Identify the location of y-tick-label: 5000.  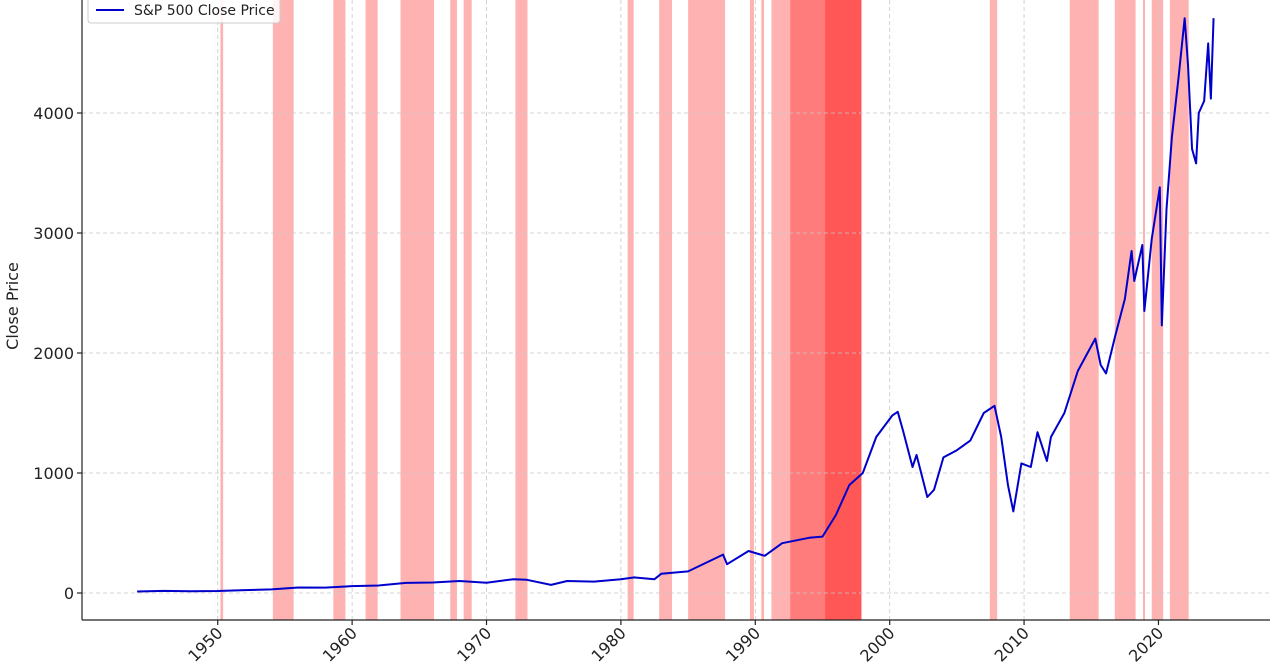
(53, 1).